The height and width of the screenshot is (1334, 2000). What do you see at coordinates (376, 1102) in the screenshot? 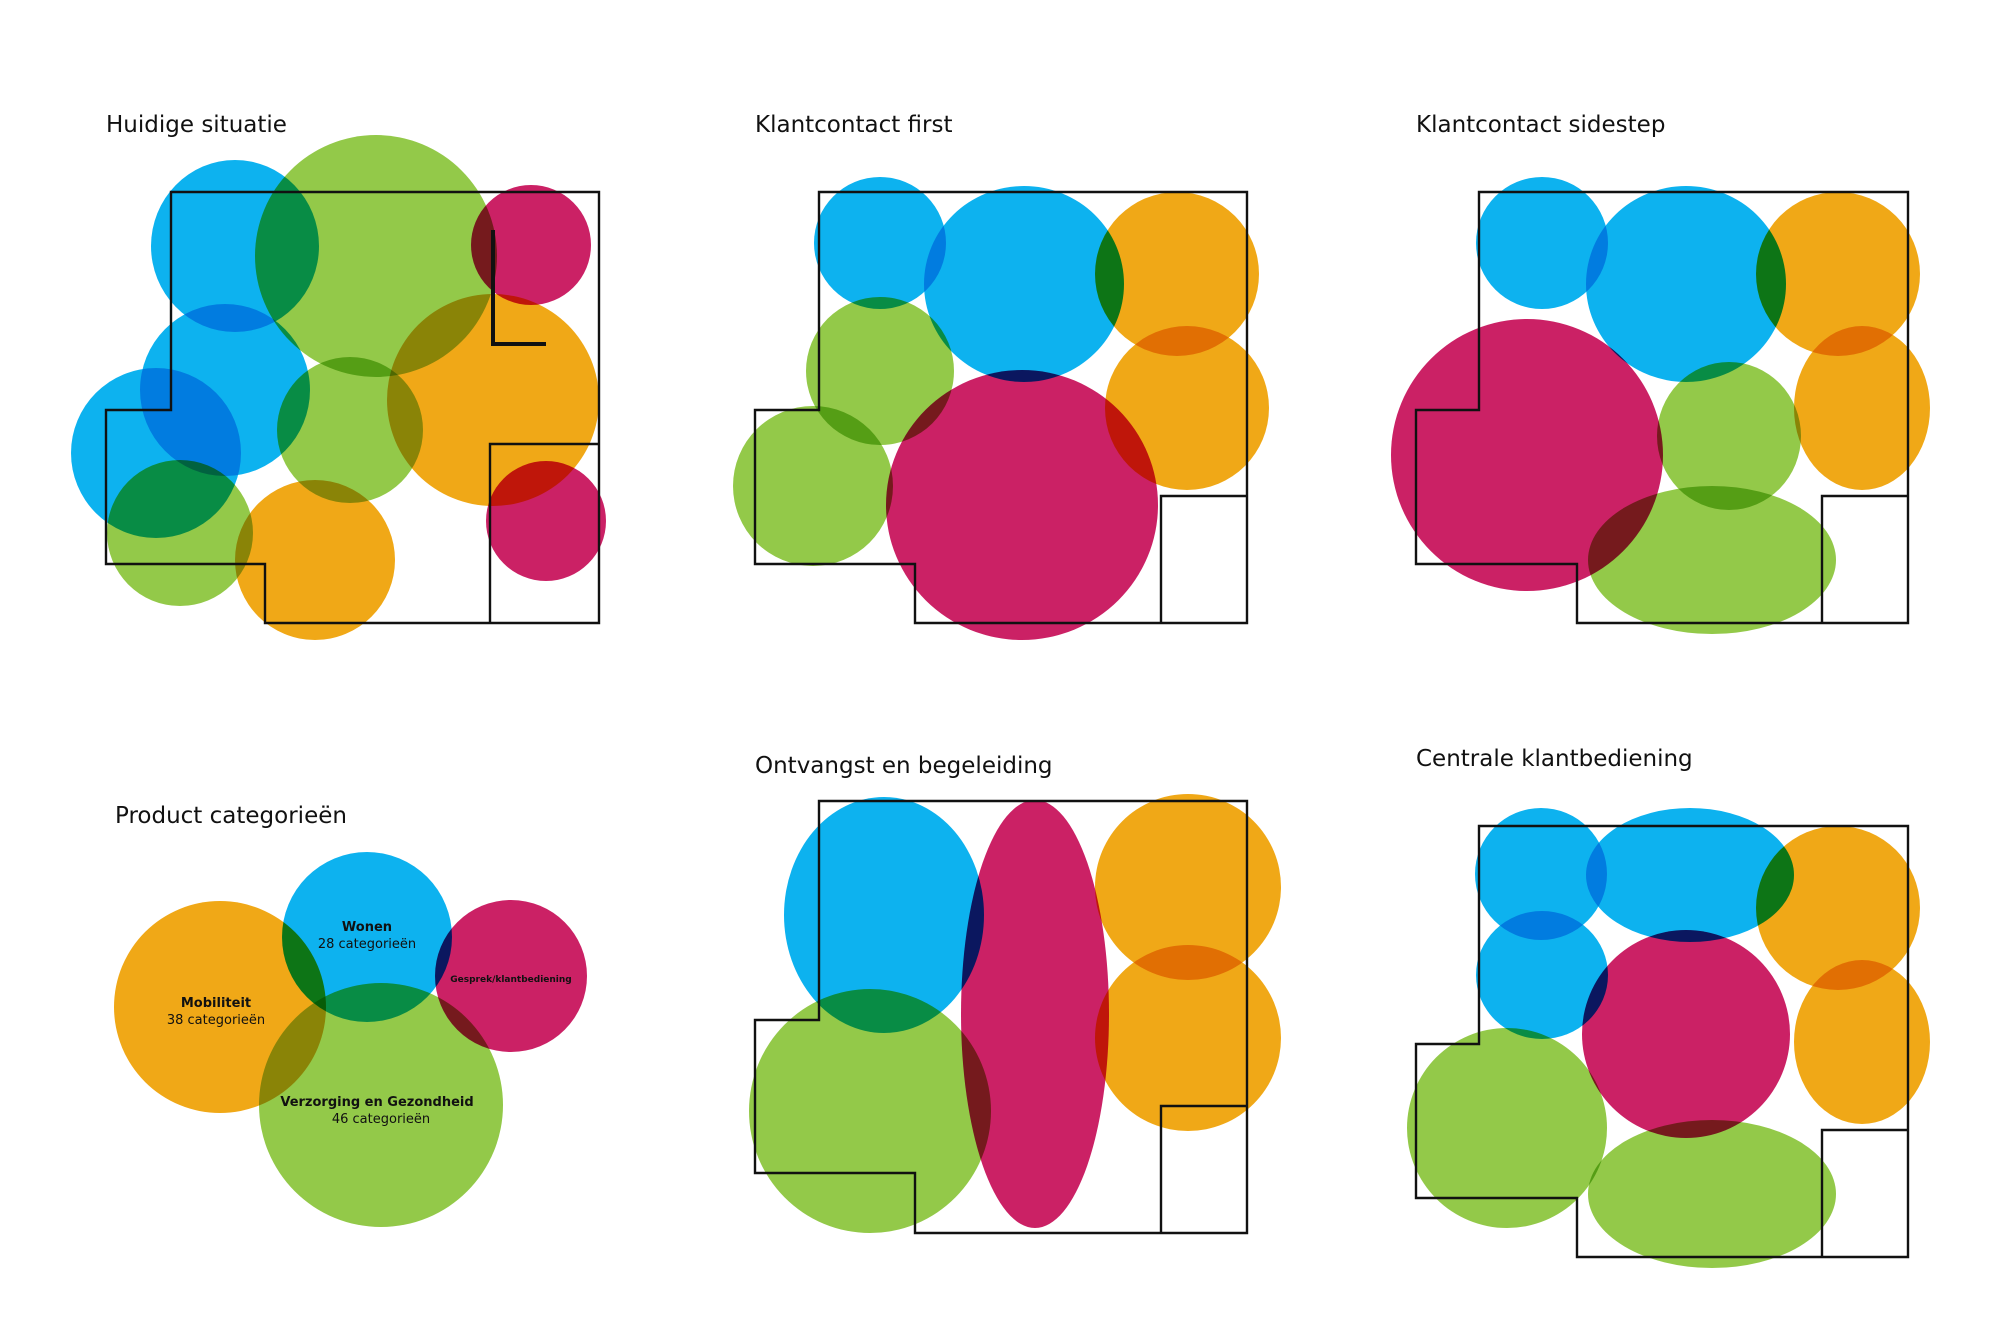
I see `verzorging-label: Verzorging en Gezondheid` at bounding box center [376, 1102].